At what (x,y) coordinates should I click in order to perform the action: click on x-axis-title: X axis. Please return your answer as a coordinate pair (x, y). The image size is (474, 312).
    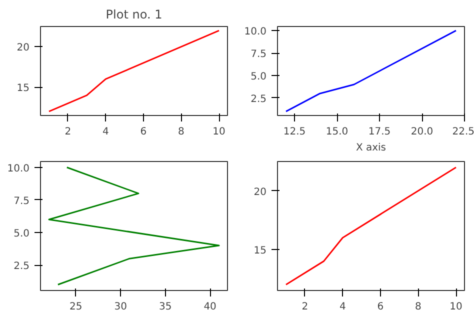
    Looking at the image, I should click on (371, 148).